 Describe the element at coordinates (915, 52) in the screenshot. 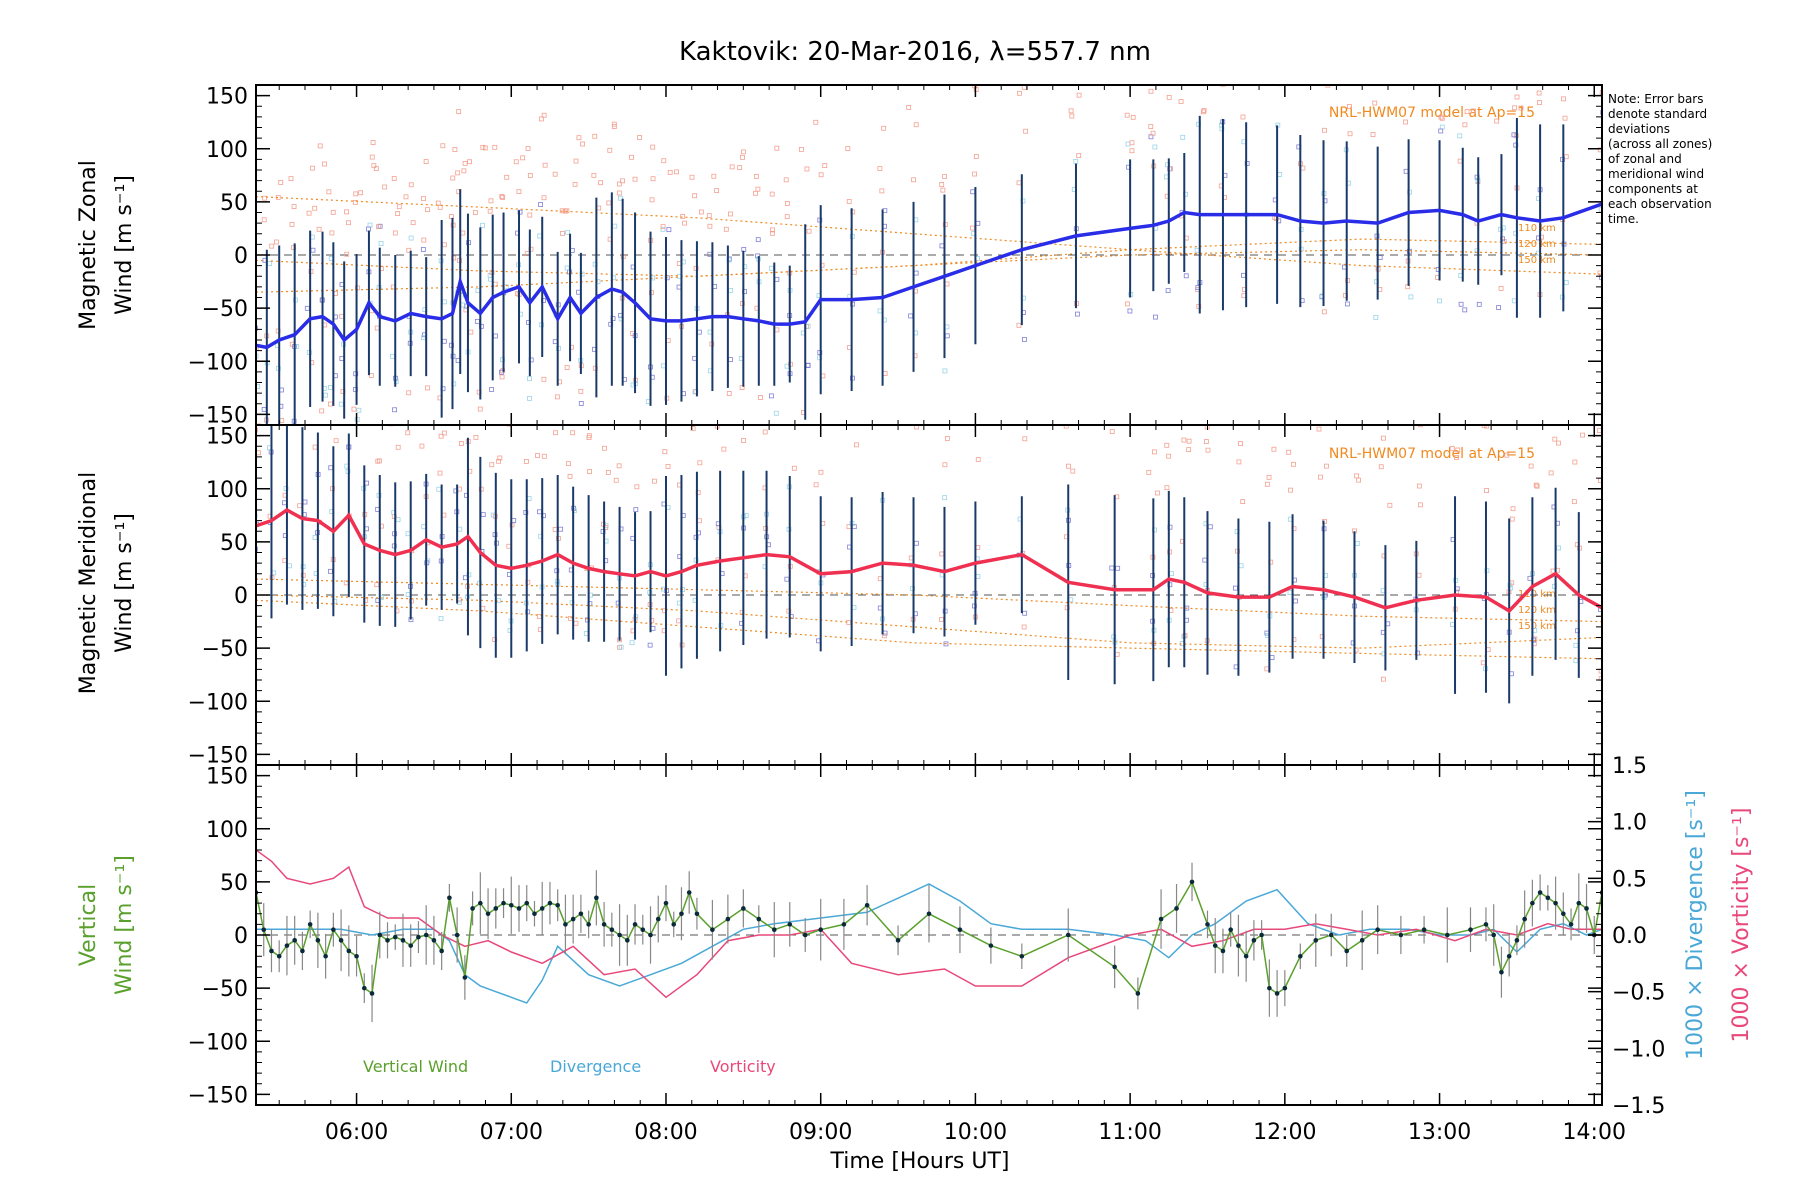

I see `chart-title: Kaktovik: 20-Mar-2016, λ=557.7 nm` at that location.